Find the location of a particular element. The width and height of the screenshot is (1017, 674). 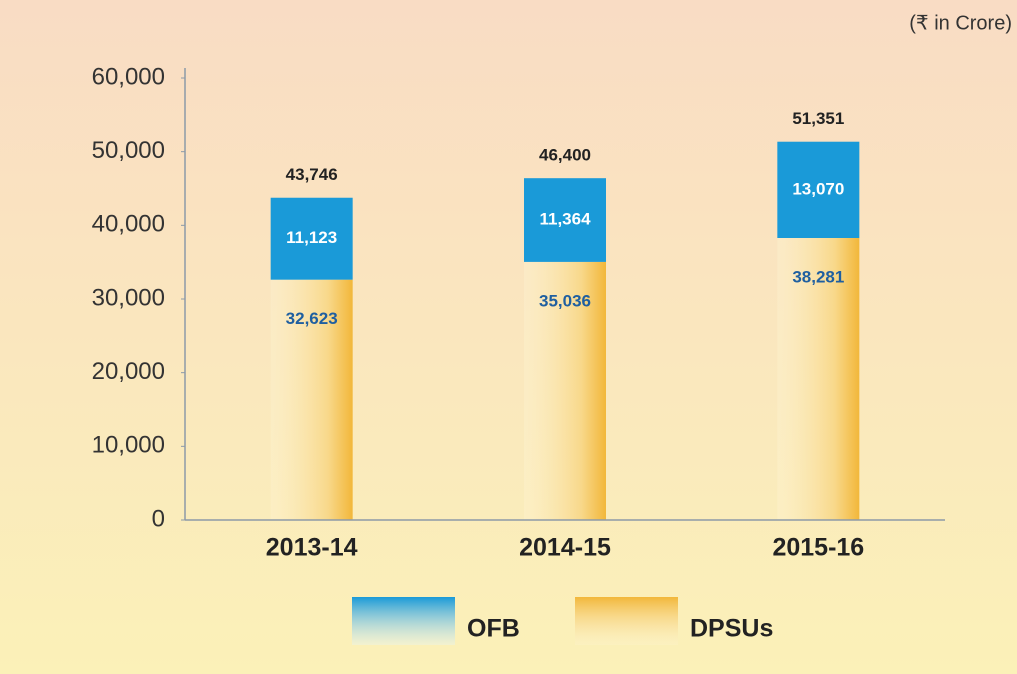

total-label: 51,351 is located at coordinates (818, 118).